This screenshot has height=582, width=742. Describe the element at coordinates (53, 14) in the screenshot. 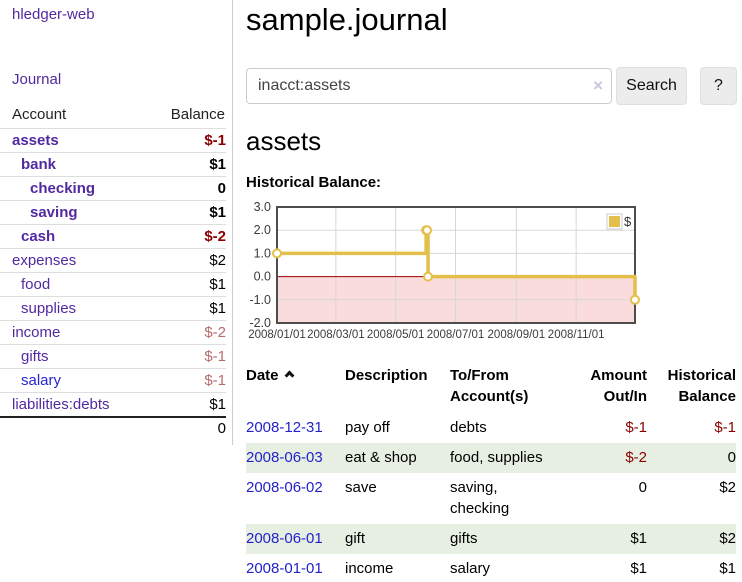

I see `app-title-link: hledger-web` at that location.